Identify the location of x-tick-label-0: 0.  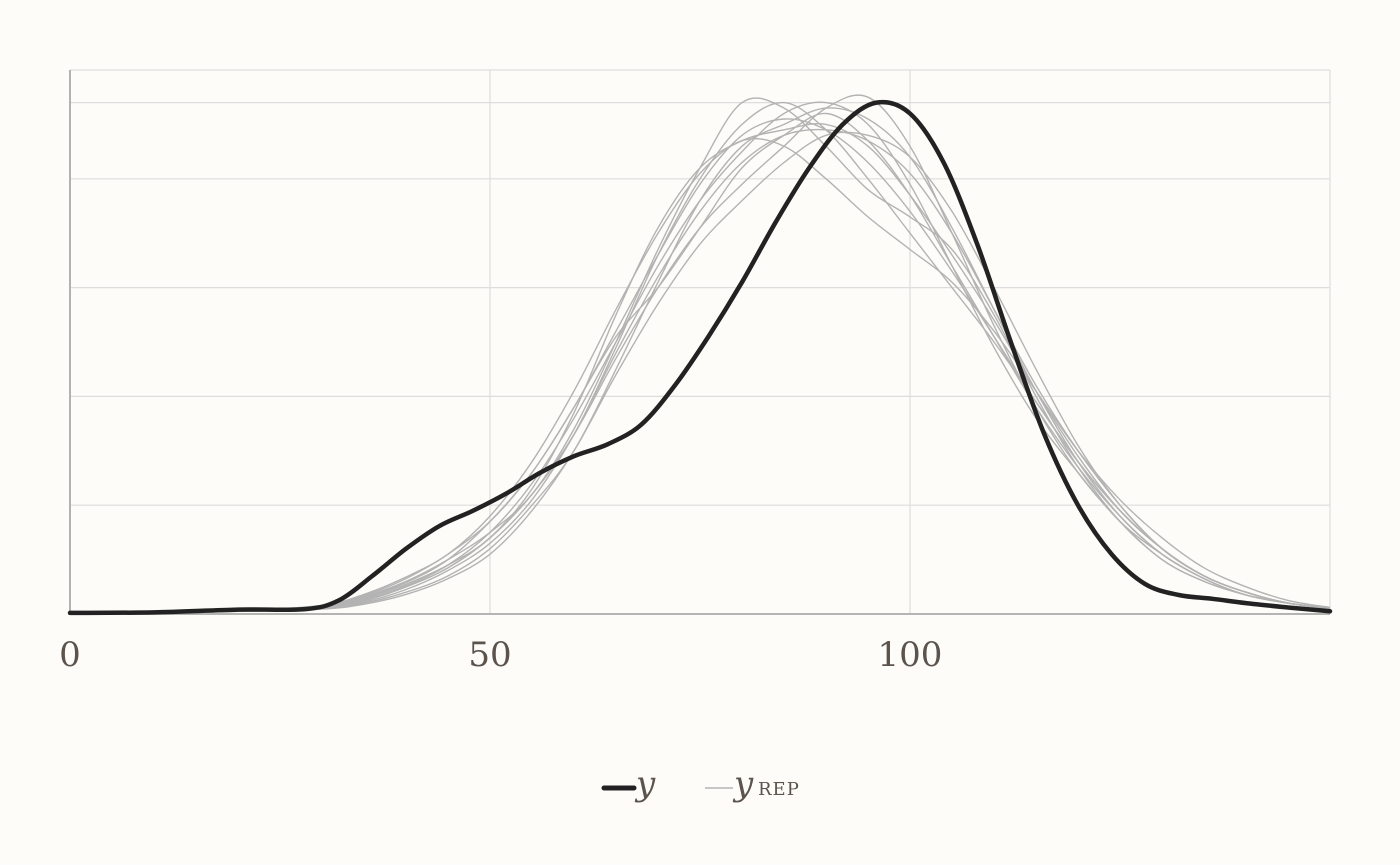
(70, 655).